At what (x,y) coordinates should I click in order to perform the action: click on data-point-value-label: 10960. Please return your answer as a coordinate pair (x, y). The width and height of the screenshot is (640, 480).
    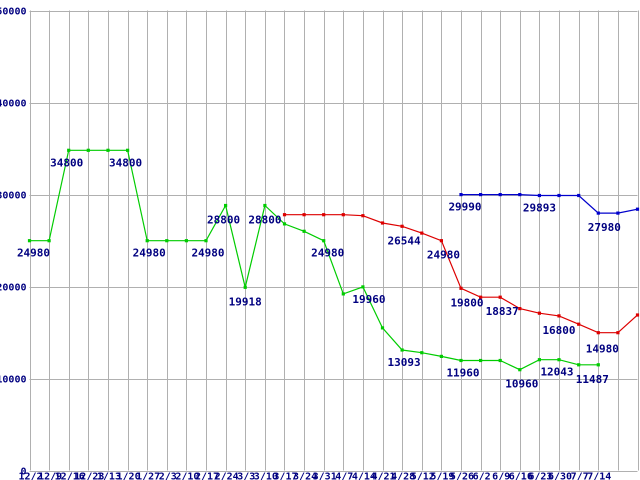
    Looking at the image, I should click on (521, 384).